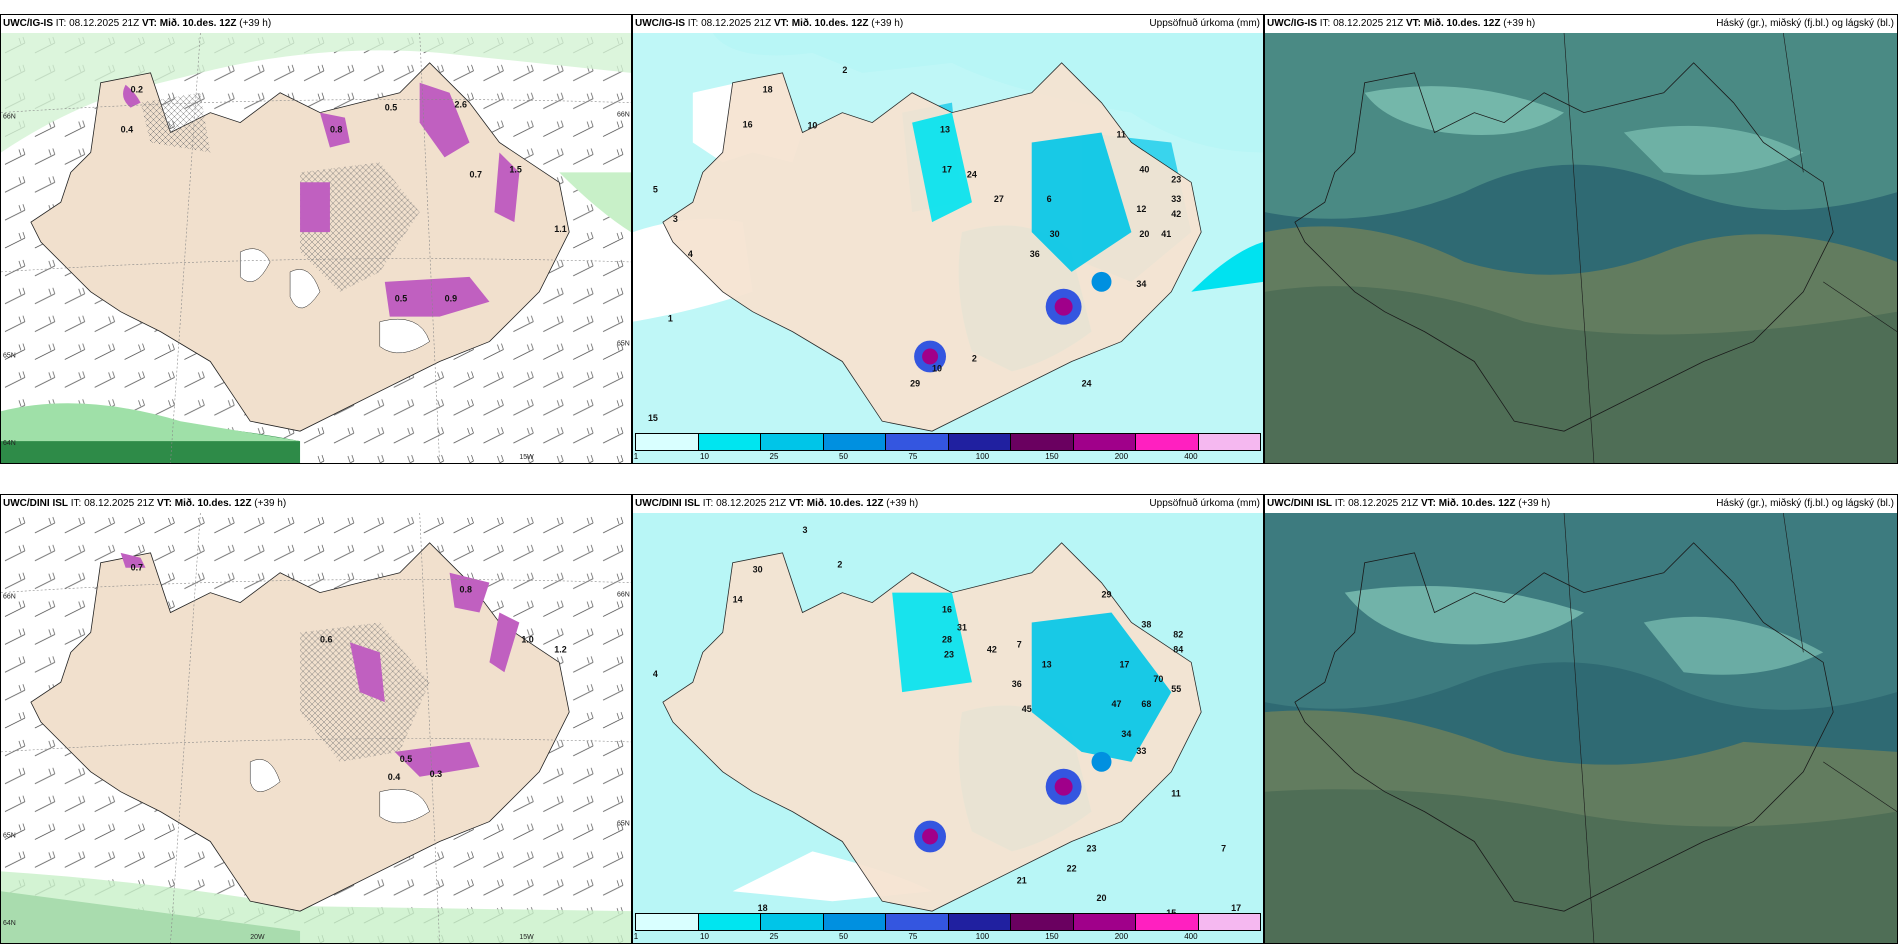 This screenshot has height=950, width=1900. Describe the element at coordinates (1176, 689) in the screenshot. I see `svg-text: 55` at that location.